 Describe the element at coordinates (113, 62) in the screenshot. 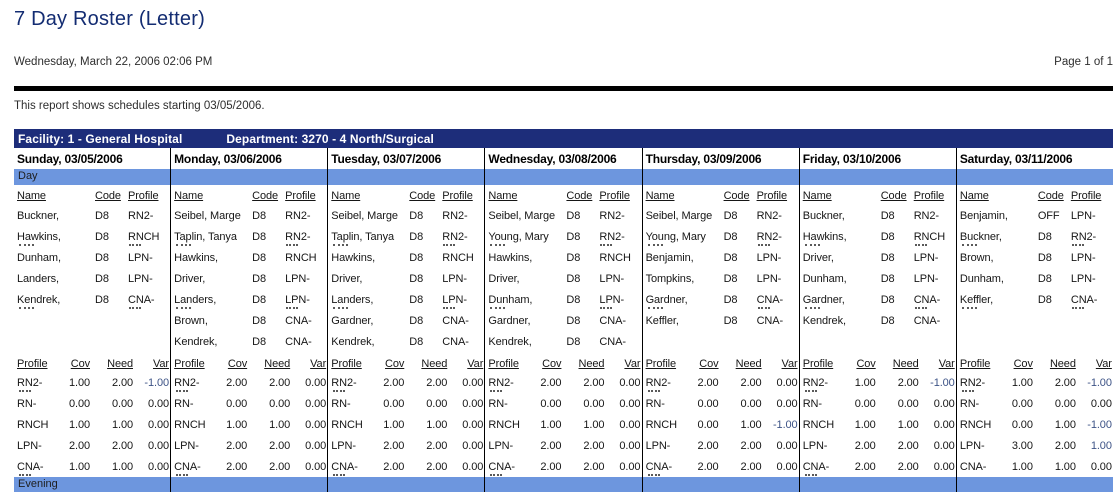

I see `report-datetime: Wednesday, March 22, 2006 02:06 PM` at that location.